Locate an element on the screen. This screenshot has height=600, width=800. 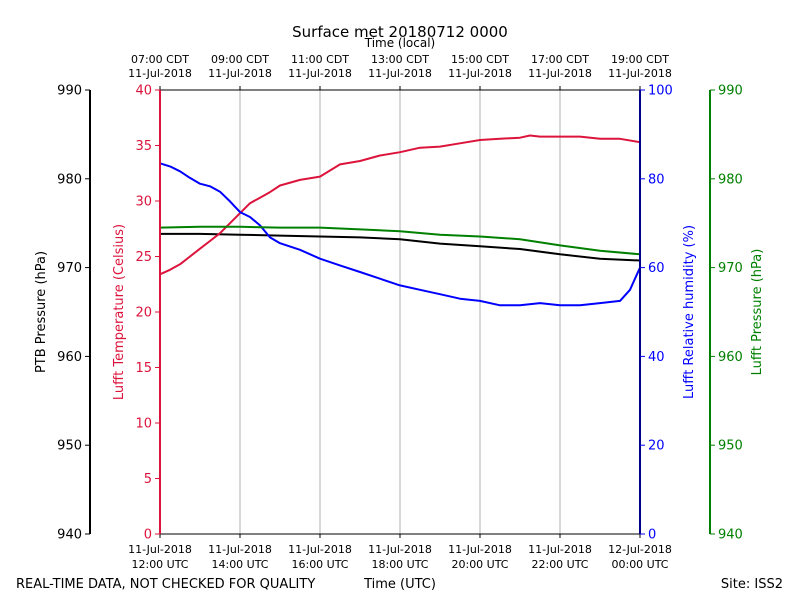
rh-tick-label: 20 is located at coordinates (656, 446).